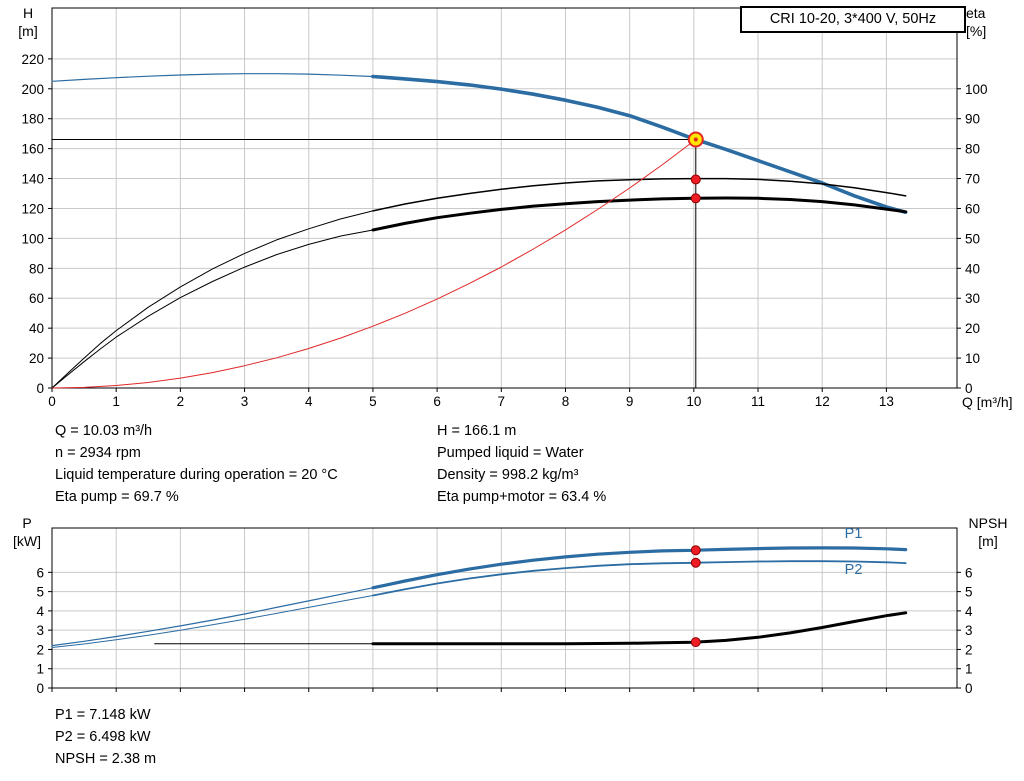 The height and width of the screenshot is (781, 1024). I want to click on p2-curve-label: P2, so click(854, 570).